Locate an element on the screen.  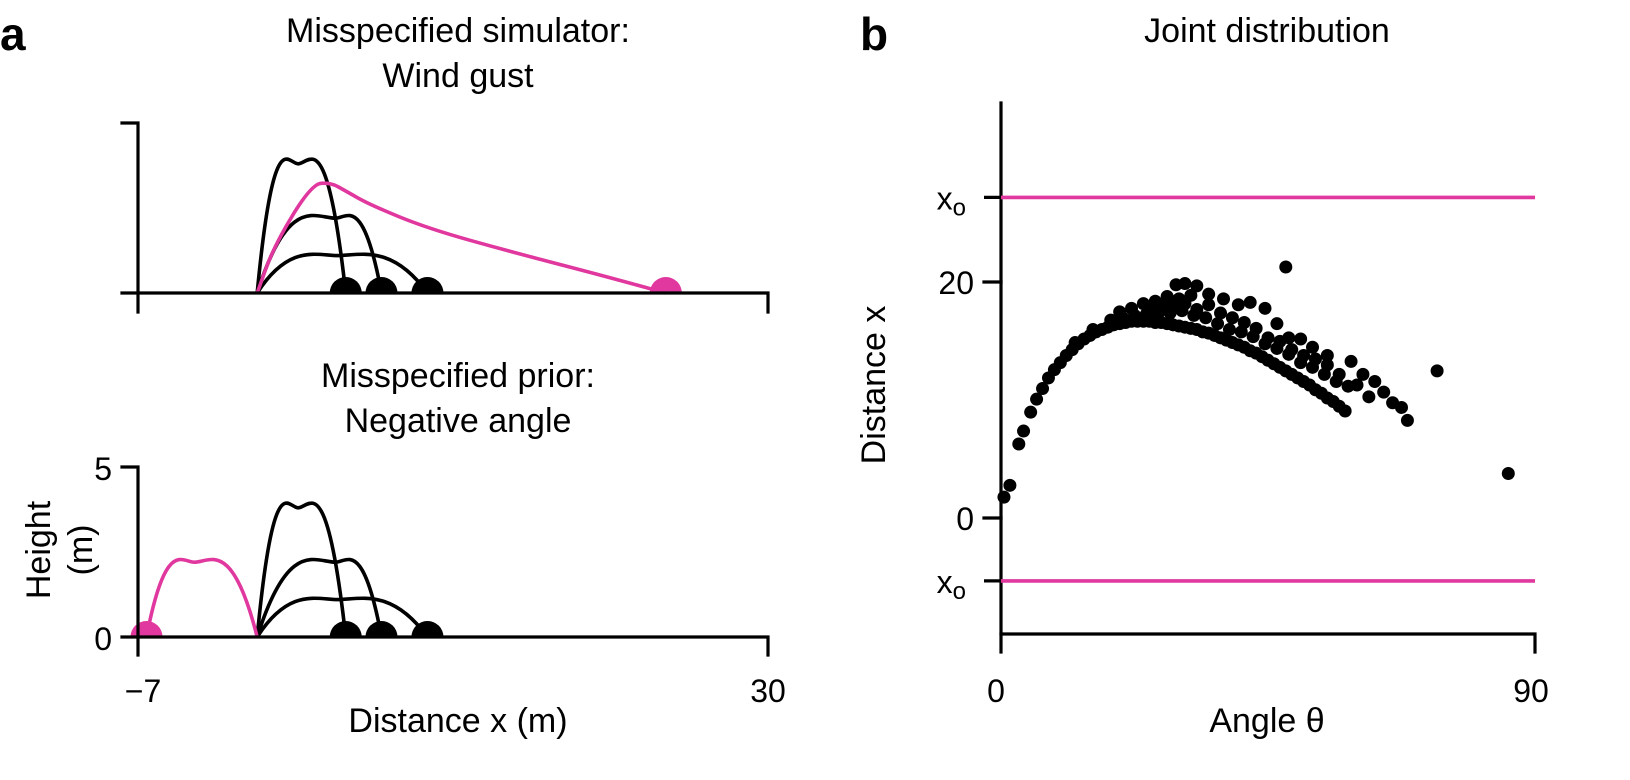
panel-a-ytick-0: 0 is located at coordinates (103, 639).